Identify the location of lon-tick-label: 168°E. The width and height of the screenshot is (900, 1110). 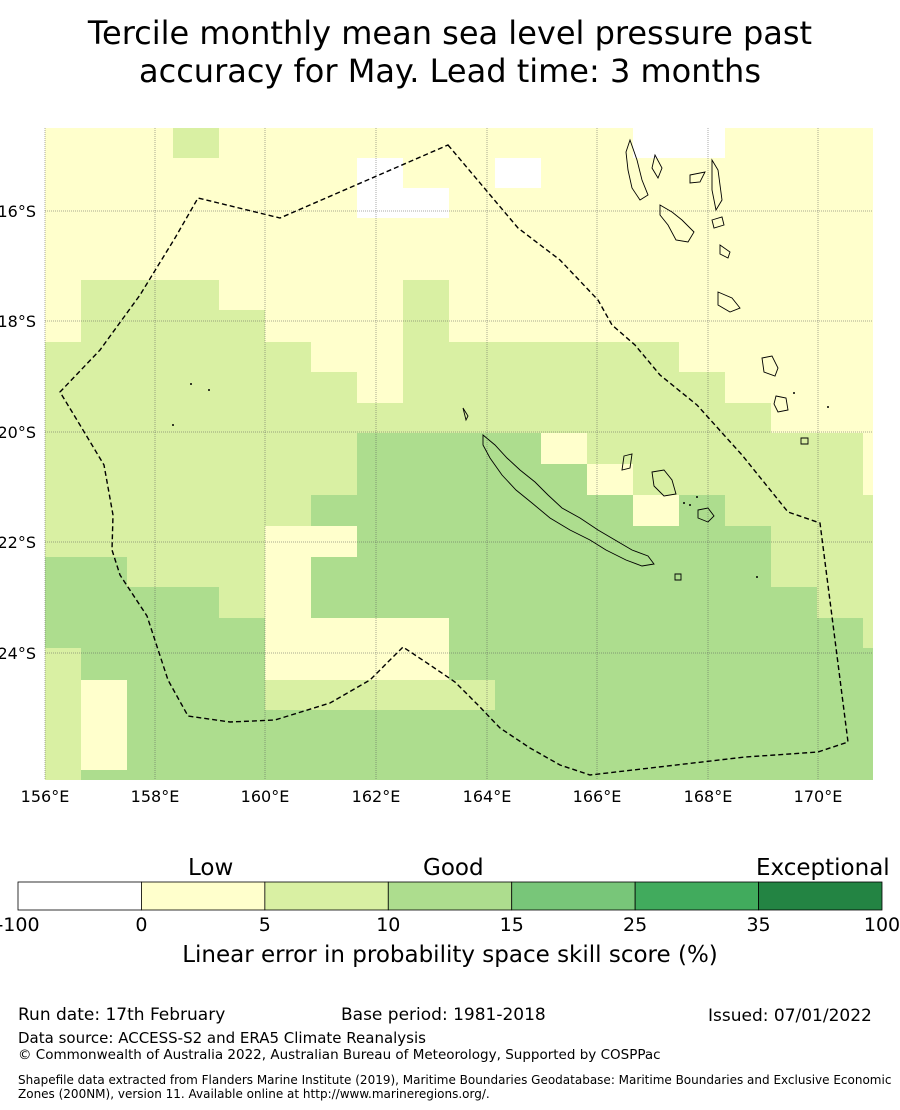
(708, 796).